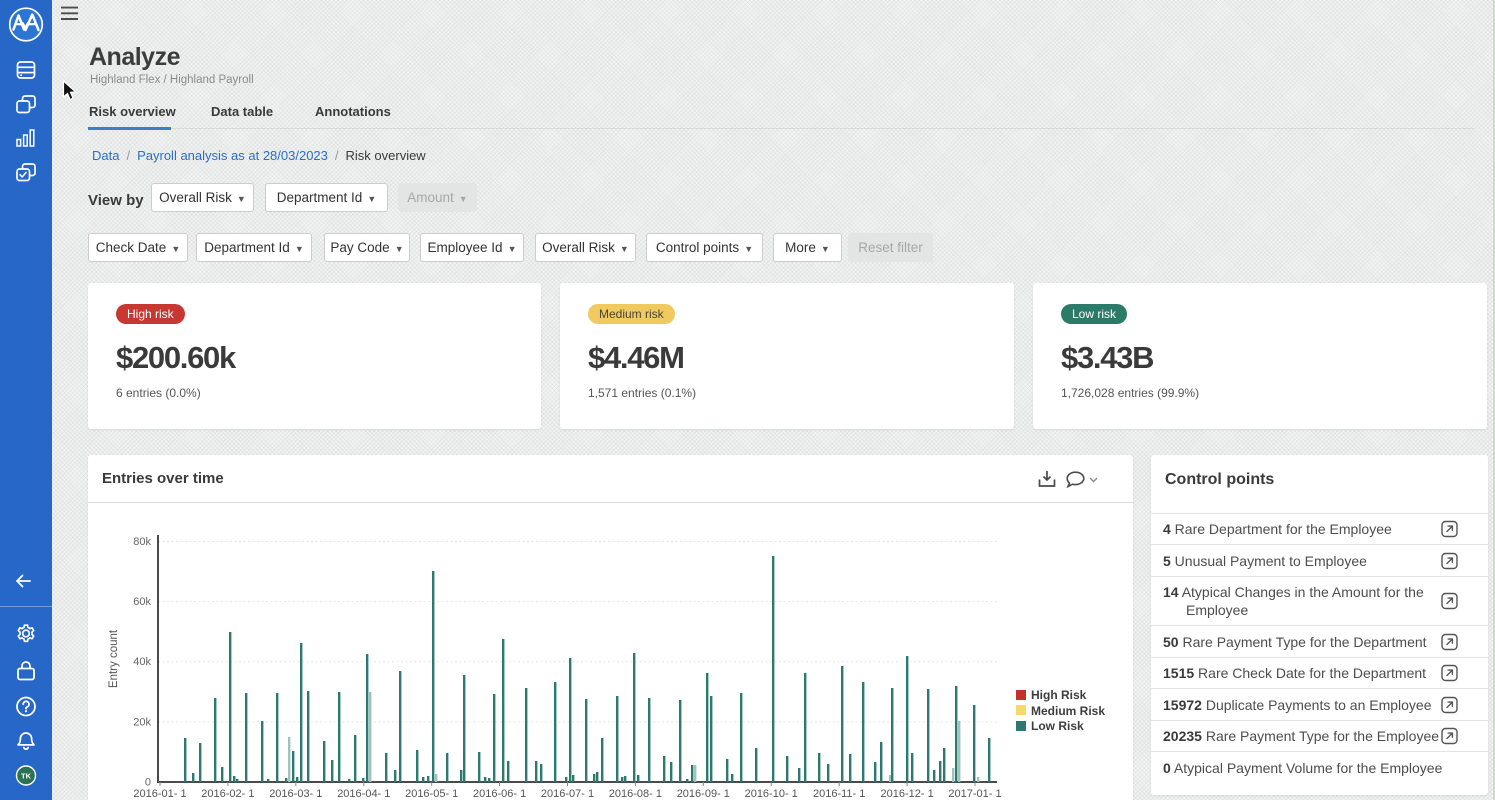 Image resolution: width=1495 pixels, height=800 pixels. I want to click on svg-text: Low Risk, so click(1057, 726).